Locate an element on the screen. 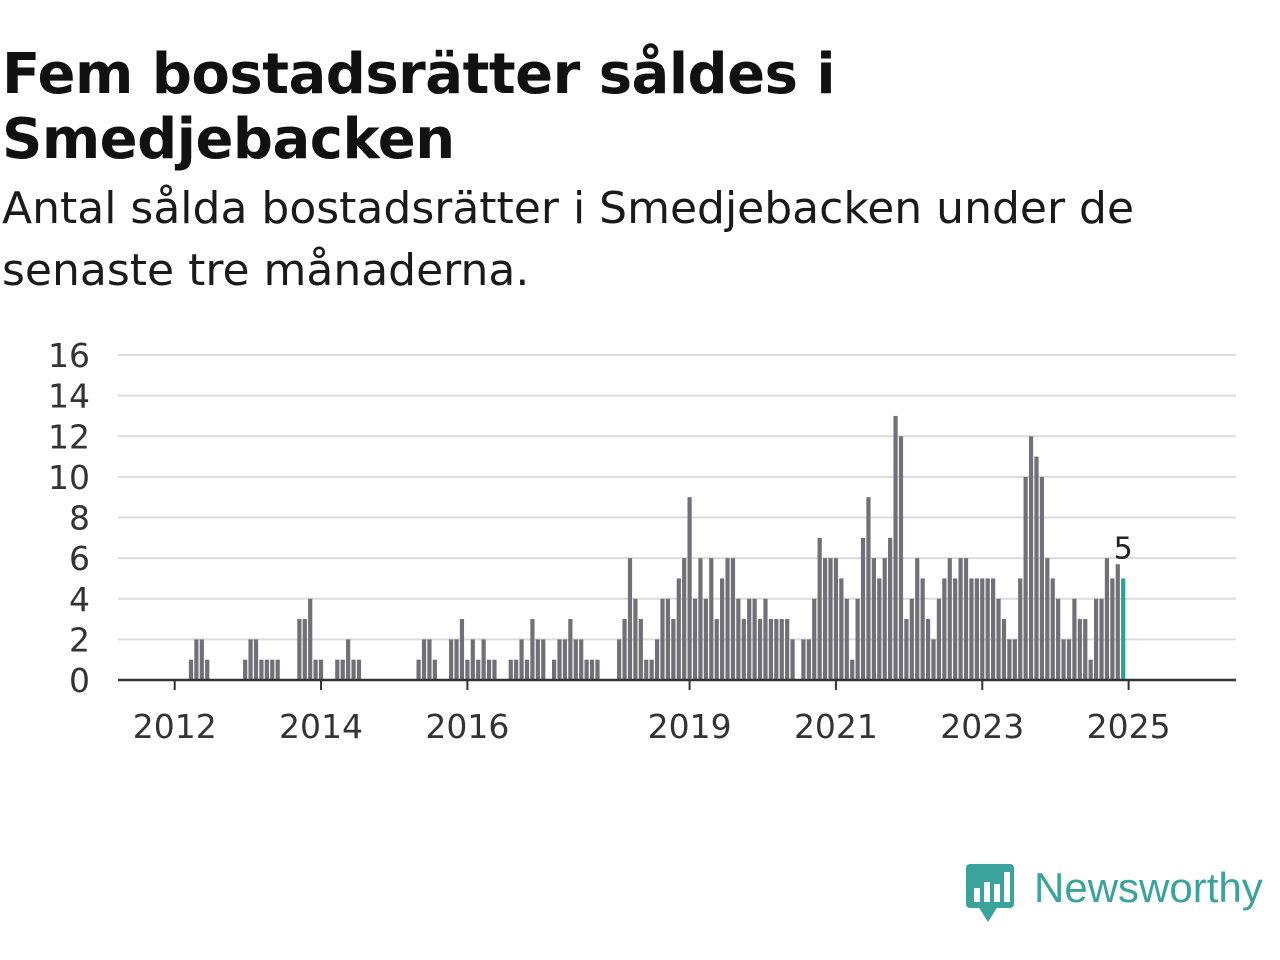  x-tick-label: 2023 is located at coordinates (982, 726).